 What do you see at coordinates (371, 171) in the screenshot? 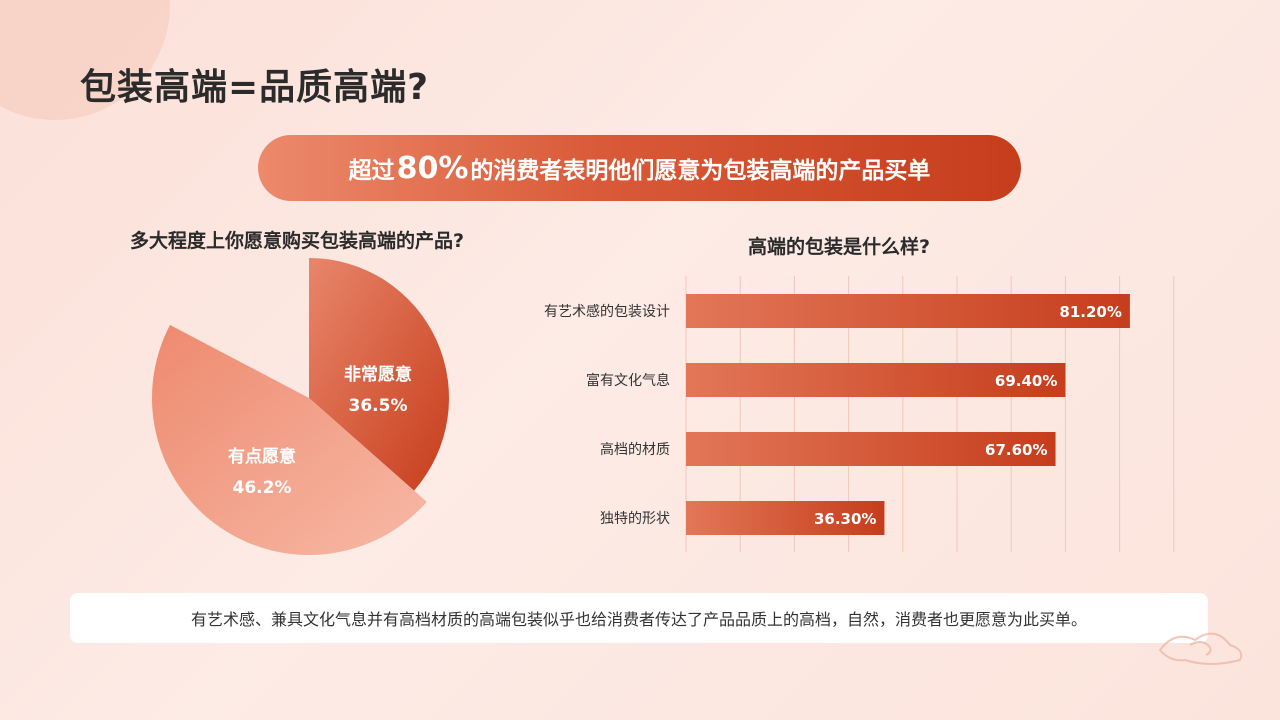
I see `banner-text-pre: 超过` at bounding box center [371, 171].